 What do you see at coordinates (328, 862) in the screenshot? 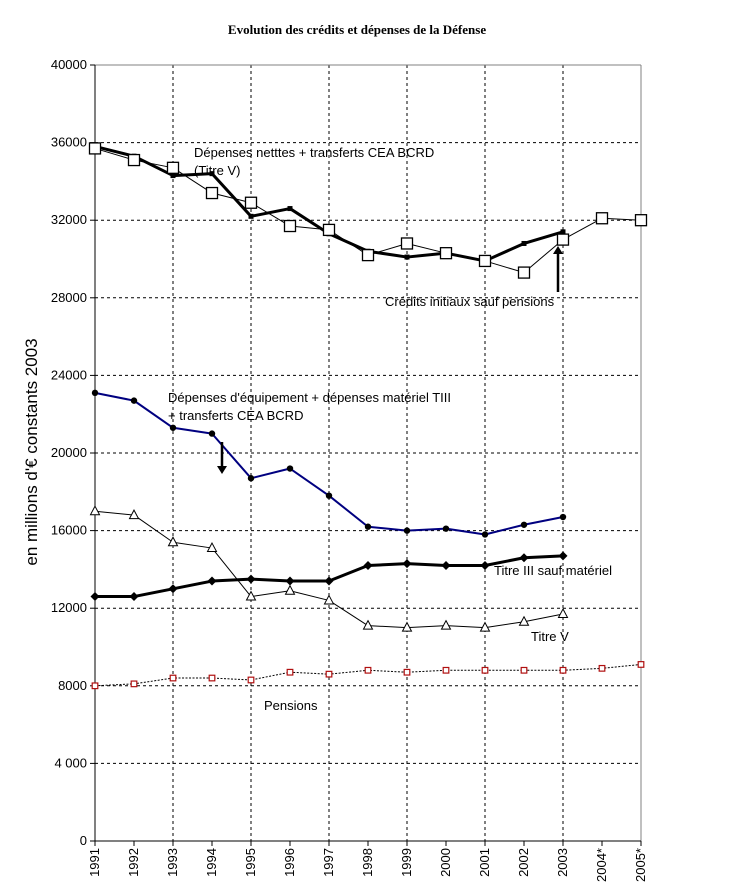
I see `x-tick-label: 1997` at bounding box center [328, 862].